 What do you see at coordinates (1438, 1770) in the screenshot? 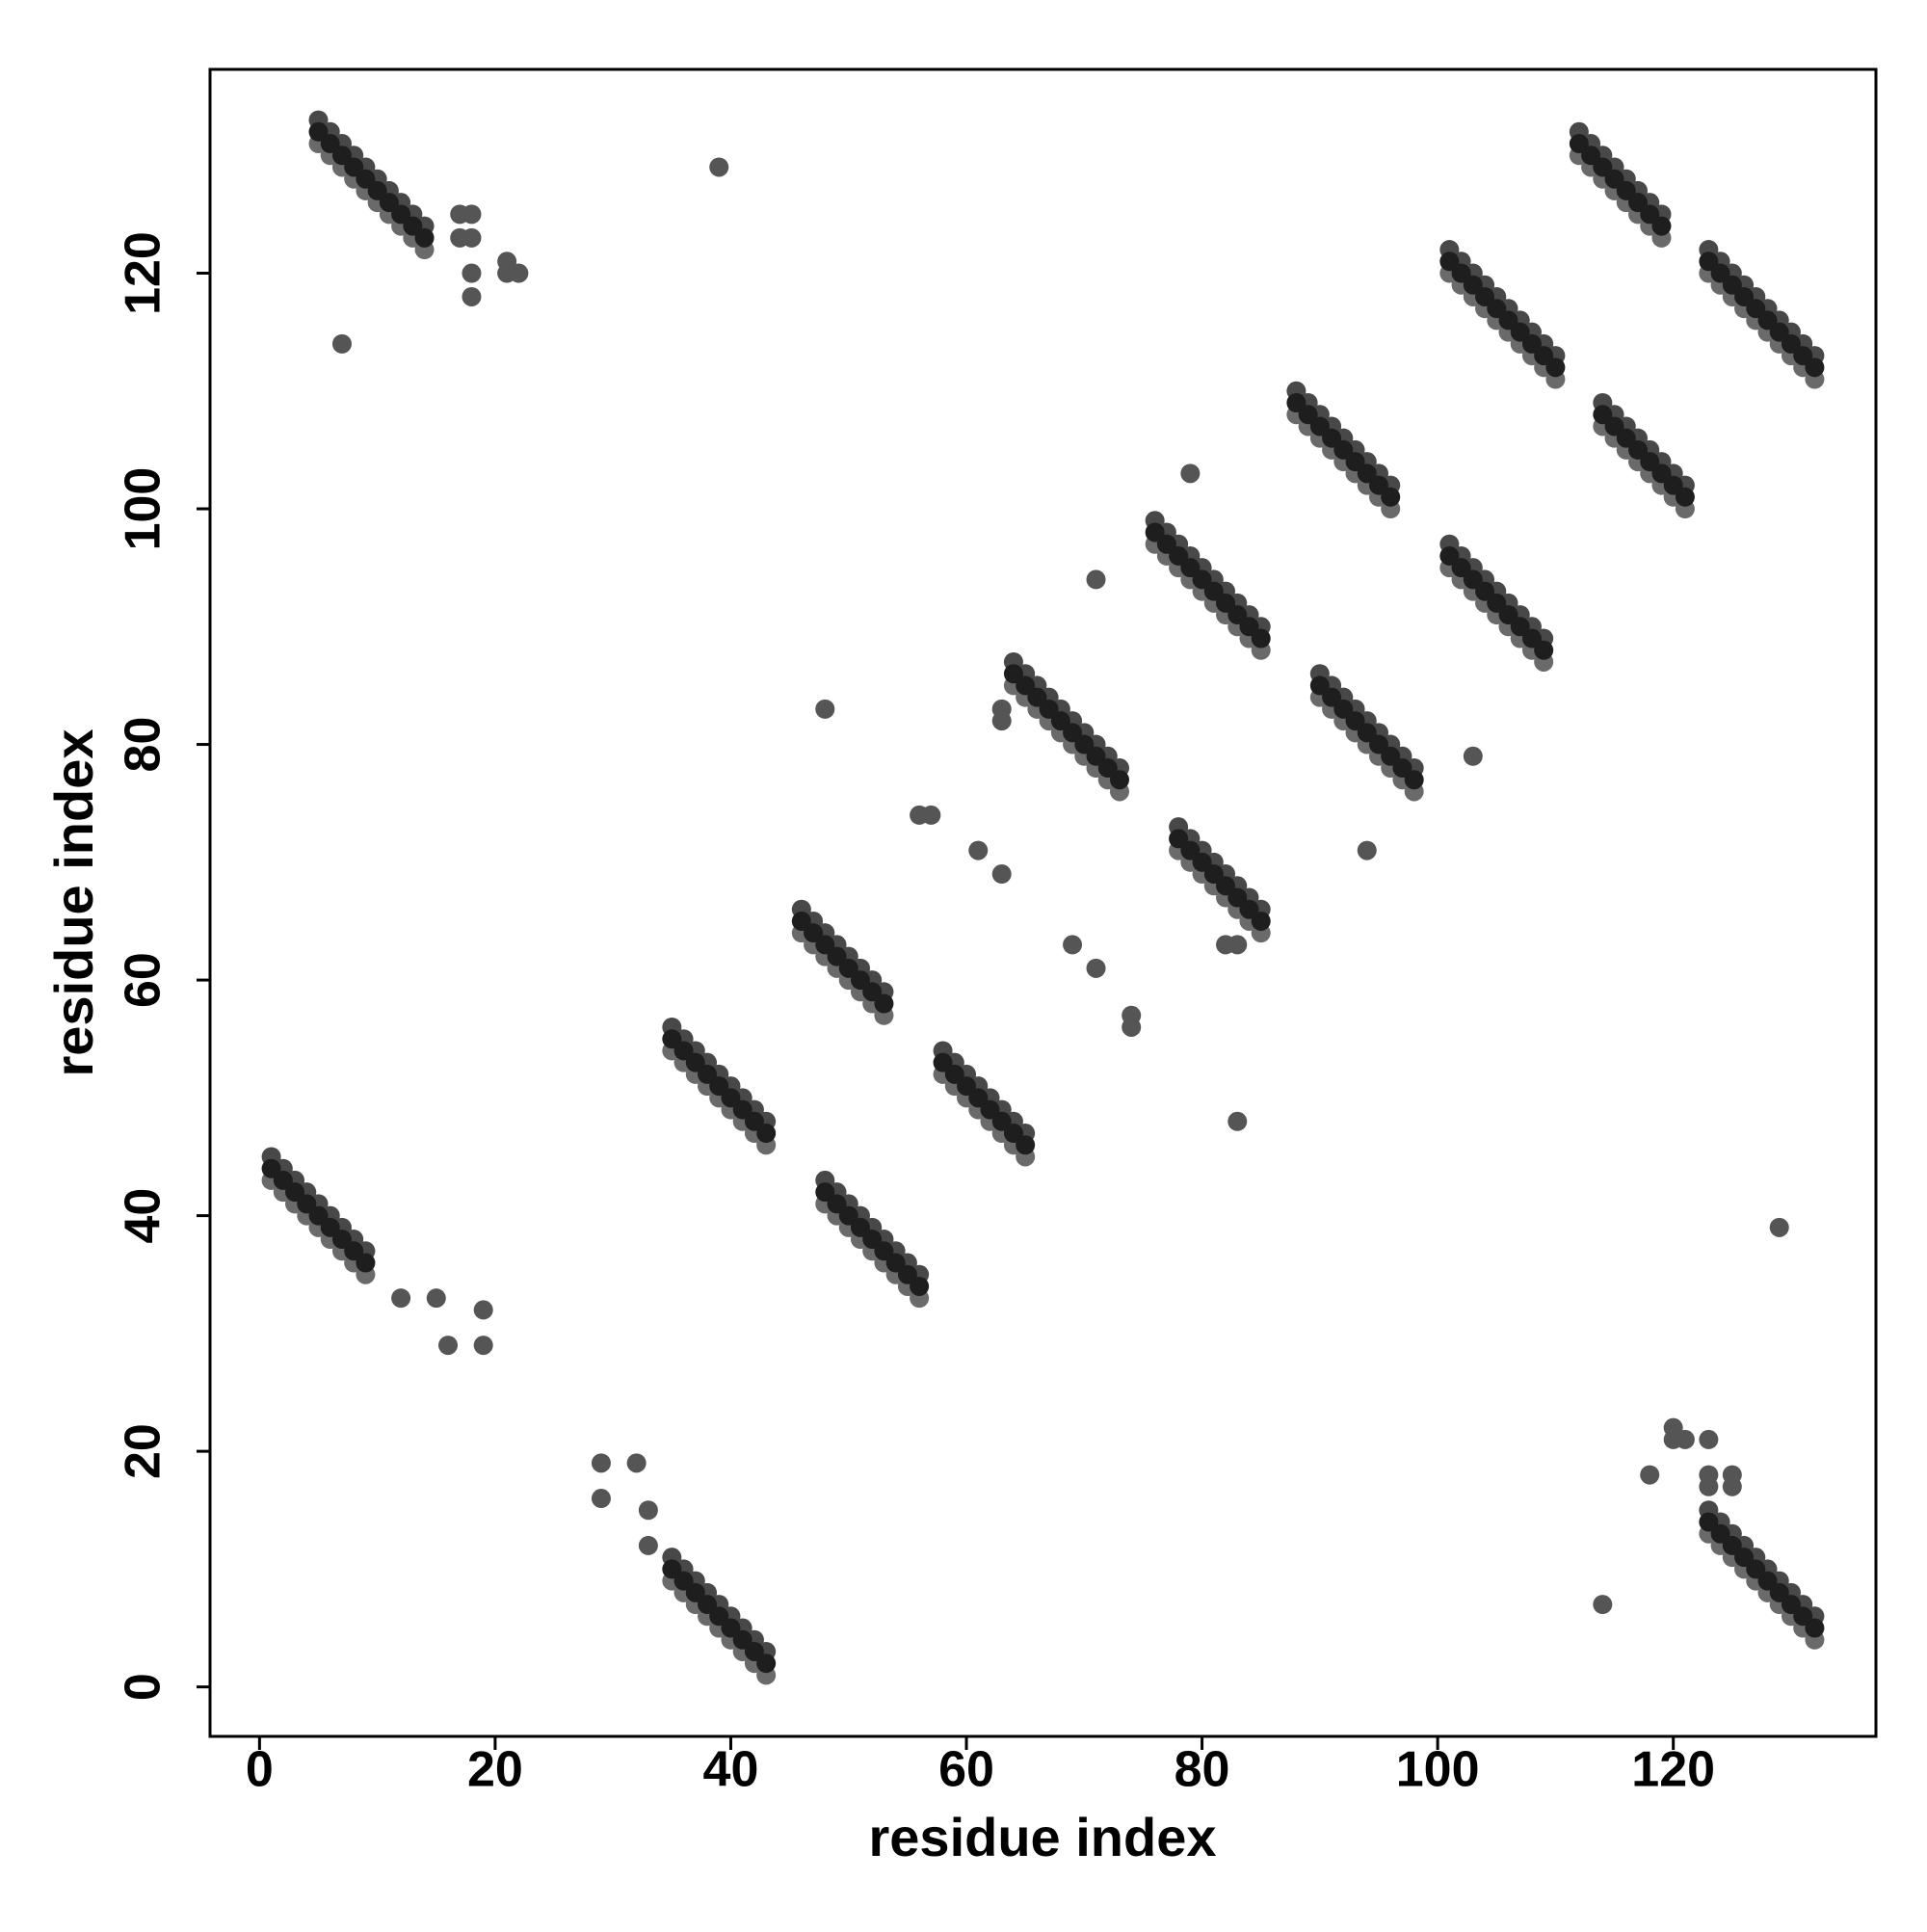
I see `x-tick-label: 100` at bounding box center [1438, 1770].